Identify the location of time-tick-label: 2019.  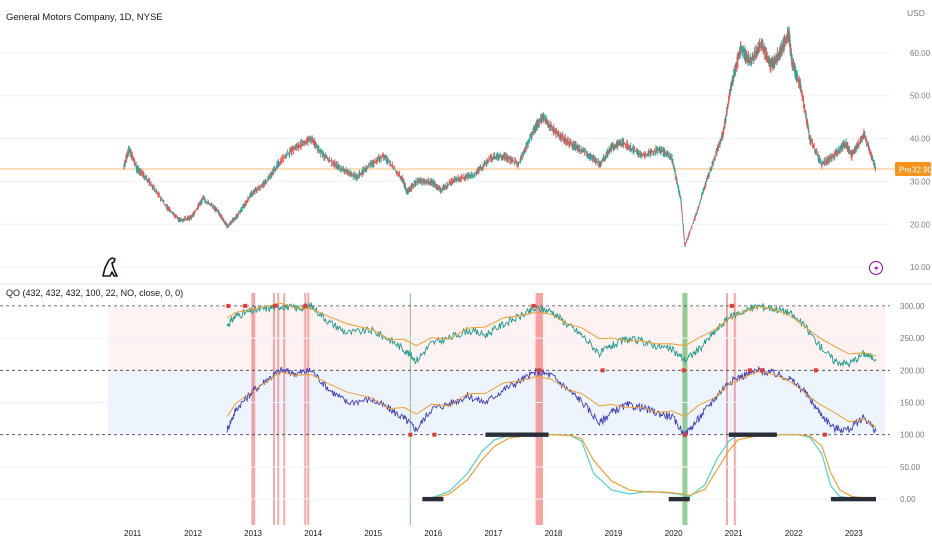
(614, 533).